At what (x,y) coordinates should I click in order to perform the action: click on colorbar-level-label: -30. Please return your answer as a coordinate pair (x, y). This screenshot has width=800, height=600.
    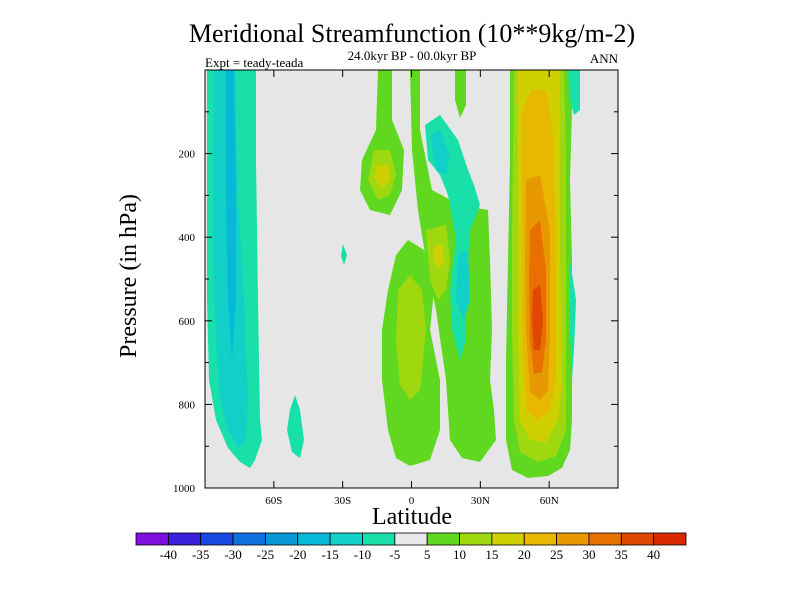
    Looking at the image, I should click on (232, 554).